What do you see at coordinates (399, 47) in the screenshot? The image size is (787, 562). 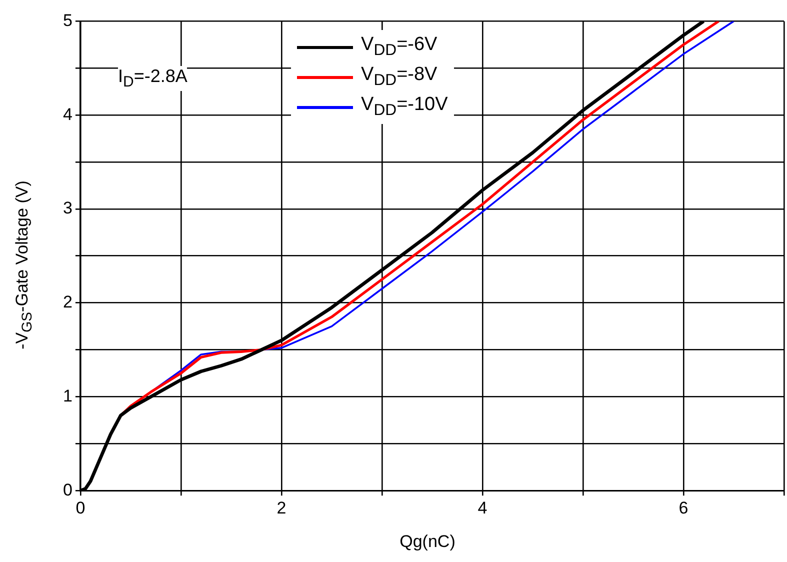 I see `legend-label: V$_{DD}$=-6V` at bounding box center [399, 47].